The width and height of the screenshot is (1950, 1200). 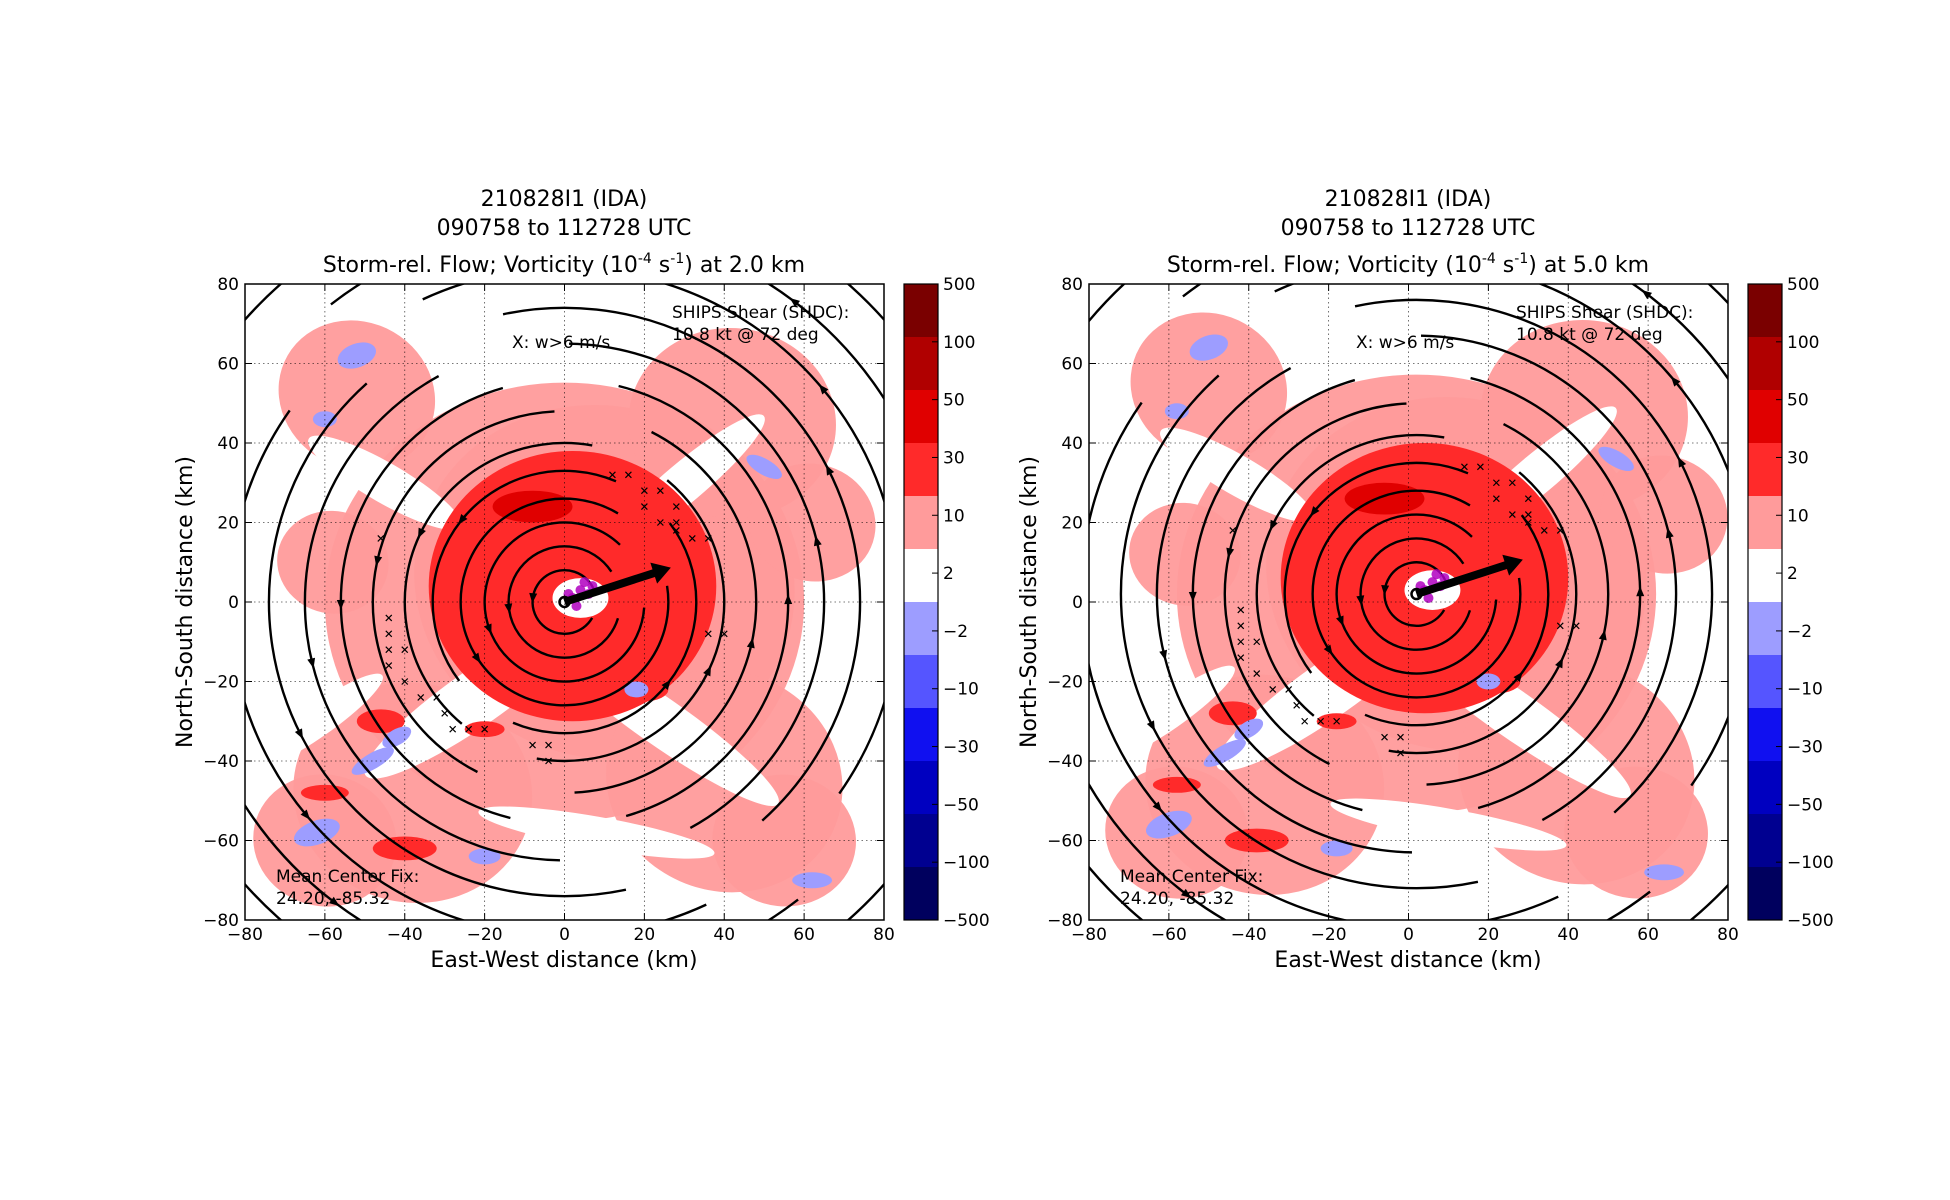 What do you see at coordinates (954, 458) in the screenshot?
I see `colorbar-tick-label: 30` at bounding box center [954, 458].